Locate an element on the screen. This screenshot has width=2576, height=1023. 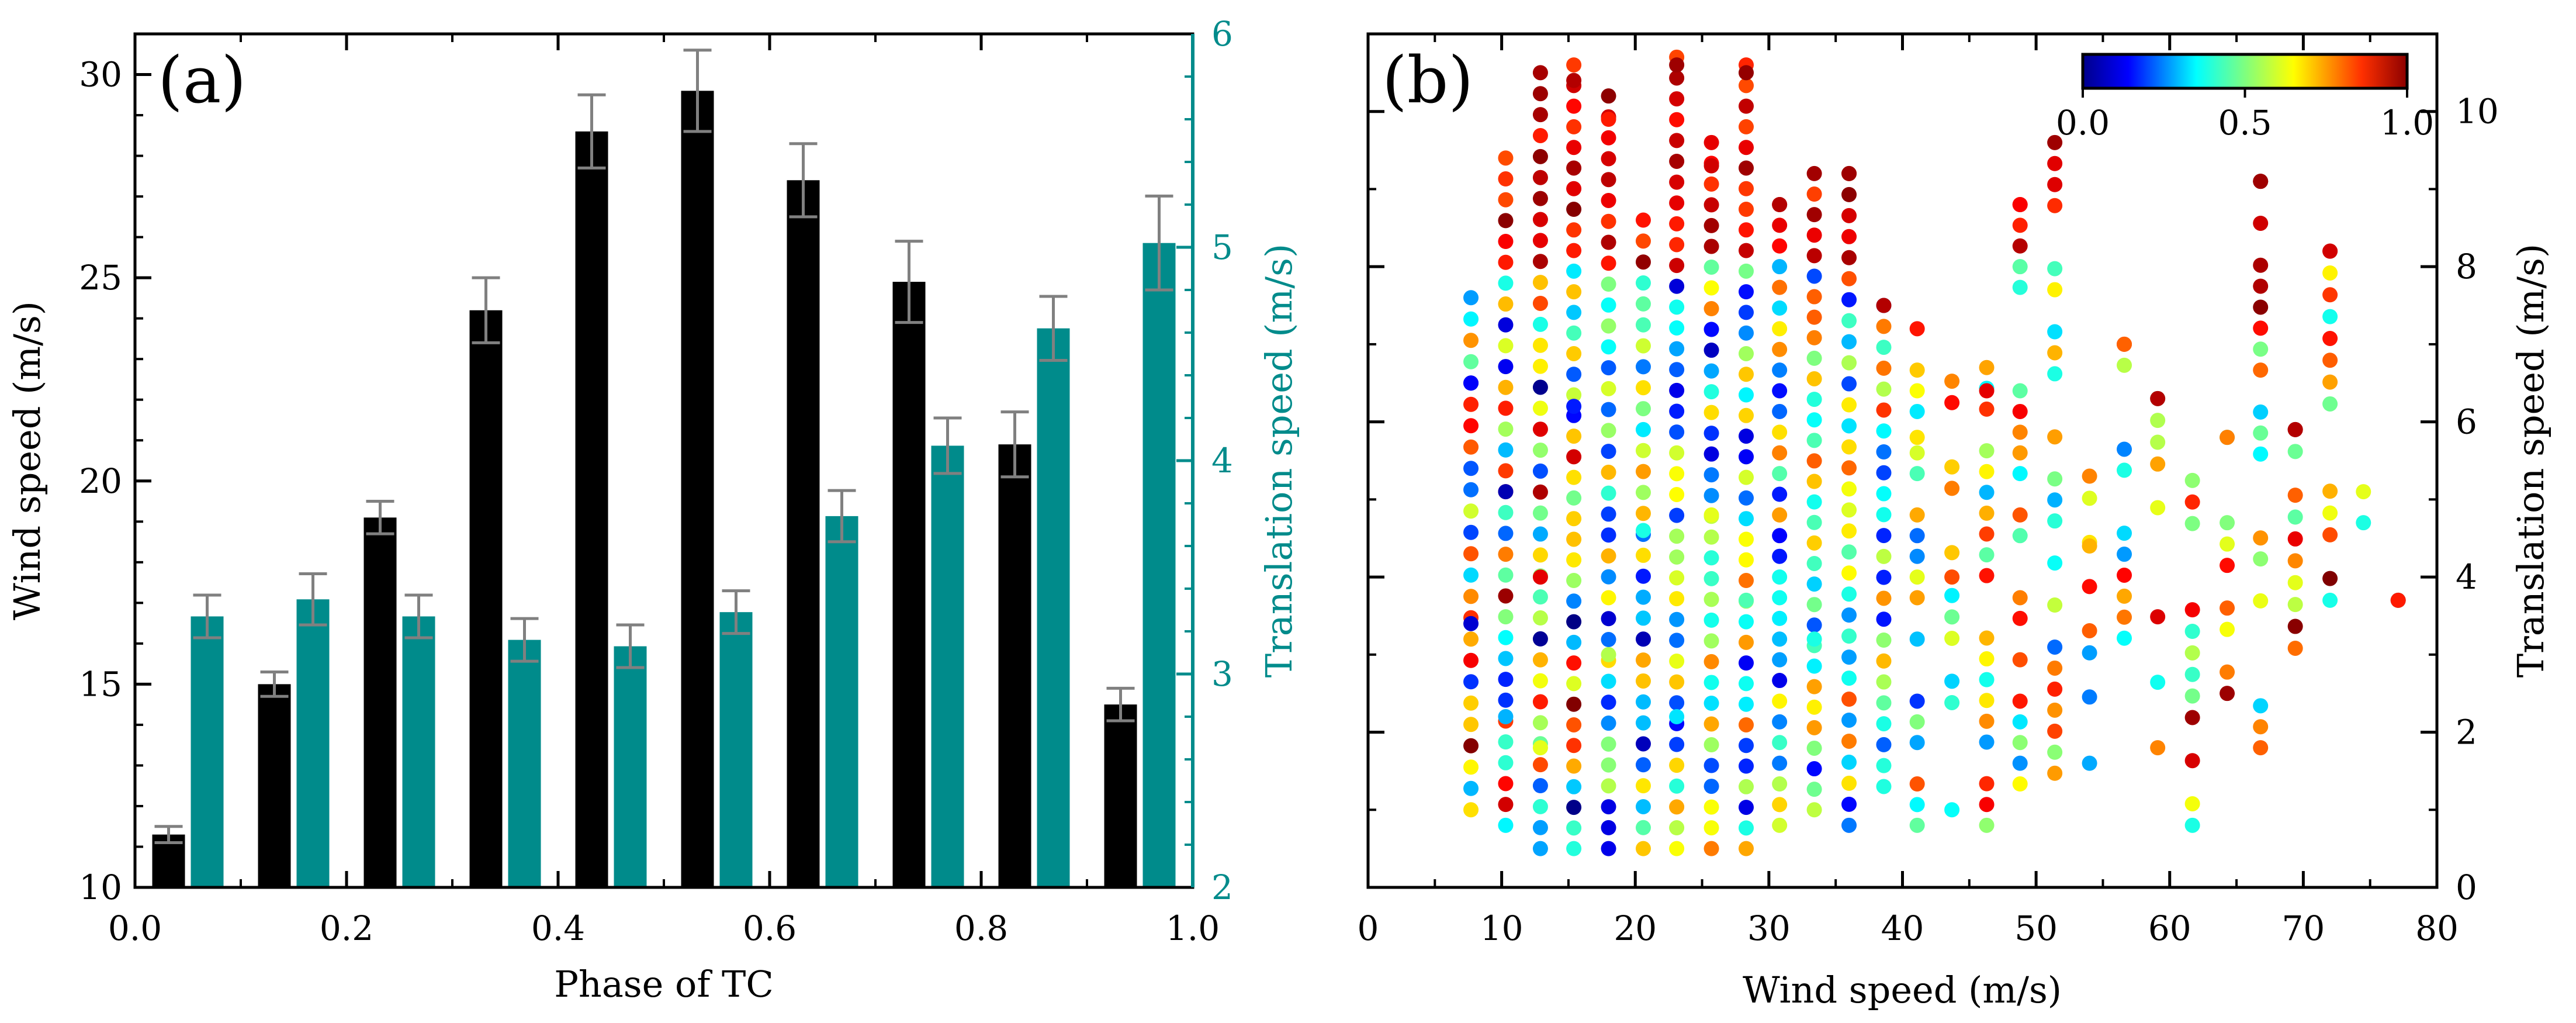
wind-bar is located at coordinates (274, 785).